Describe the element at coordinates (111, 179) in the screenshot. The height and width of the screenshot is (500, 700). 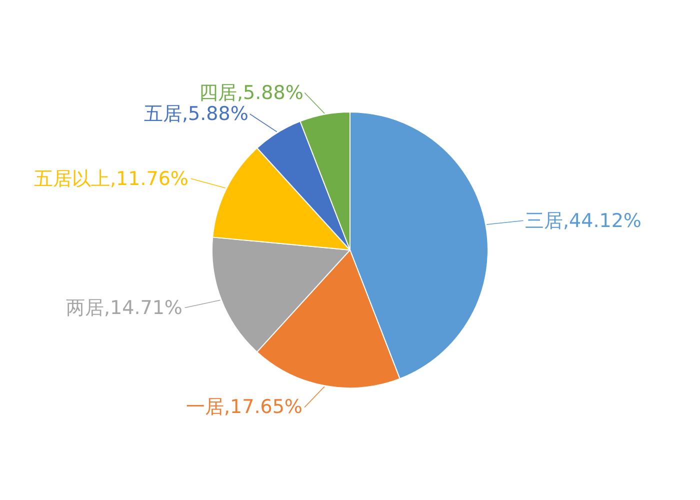
I see `slice-label: 五居以上,11.76%` at that location.